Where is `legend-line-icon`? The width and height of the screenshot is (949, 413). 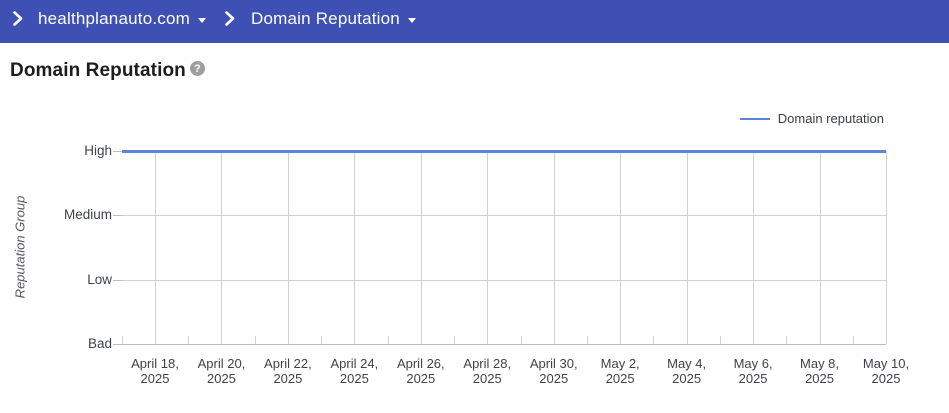 legend-line-icon is located at coordinates (754, 119).